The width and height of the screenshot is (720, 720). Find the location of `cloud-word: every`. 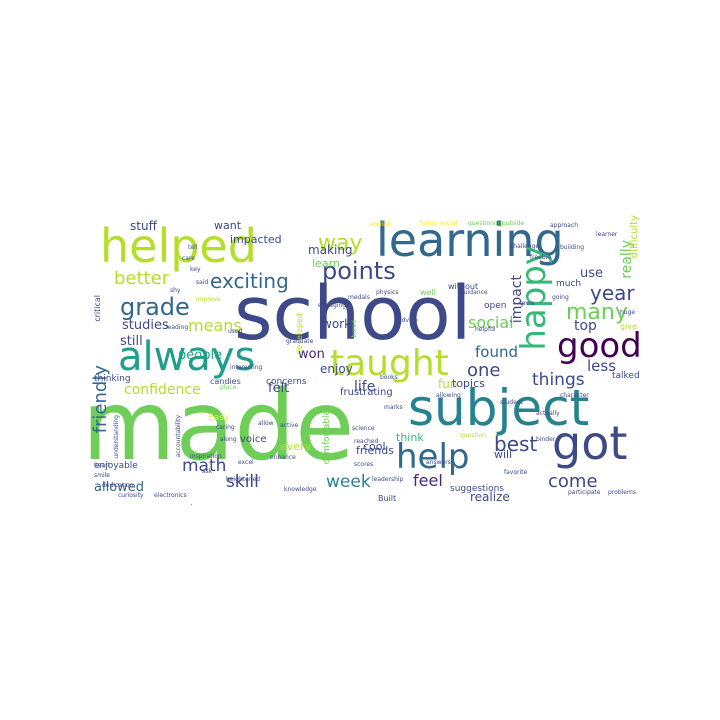

cloud-word: every is located at coordinates (296, 446).